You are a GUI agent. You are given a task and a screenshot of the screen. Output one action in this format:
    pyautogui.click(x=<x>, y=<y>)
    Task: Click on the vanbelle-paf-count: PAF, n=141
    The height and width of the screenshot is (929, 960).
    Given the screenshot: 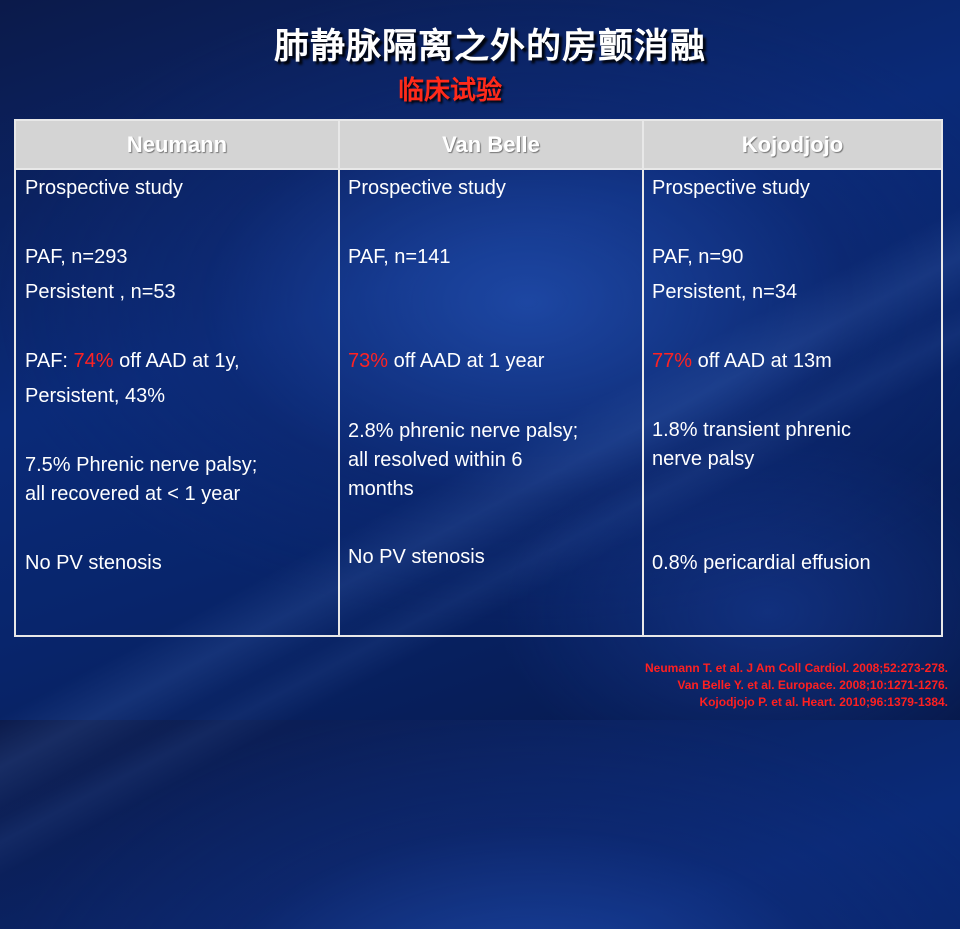 What is the action you would take?
    pyautogui.click(x=399, y=257)
    